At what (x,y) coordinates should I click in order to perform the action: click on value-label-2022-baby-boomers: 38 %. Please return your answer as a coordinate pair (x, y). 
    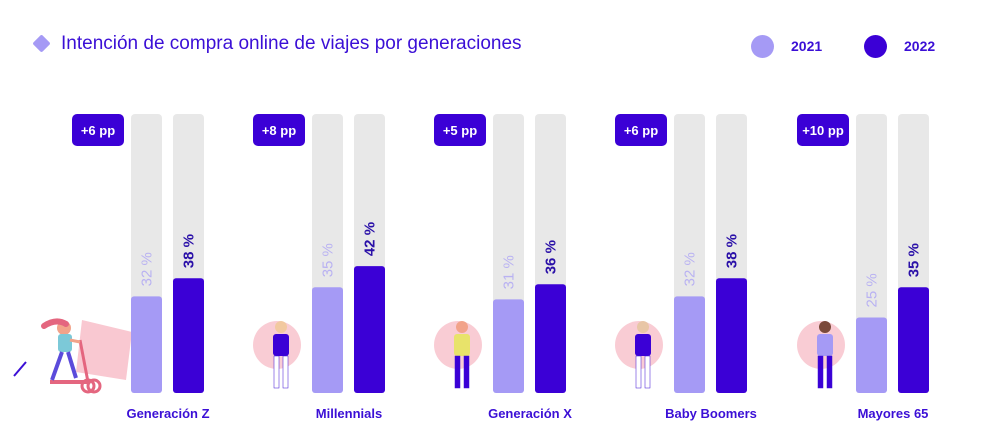
    Looking at the image, I should click on (732, 251).